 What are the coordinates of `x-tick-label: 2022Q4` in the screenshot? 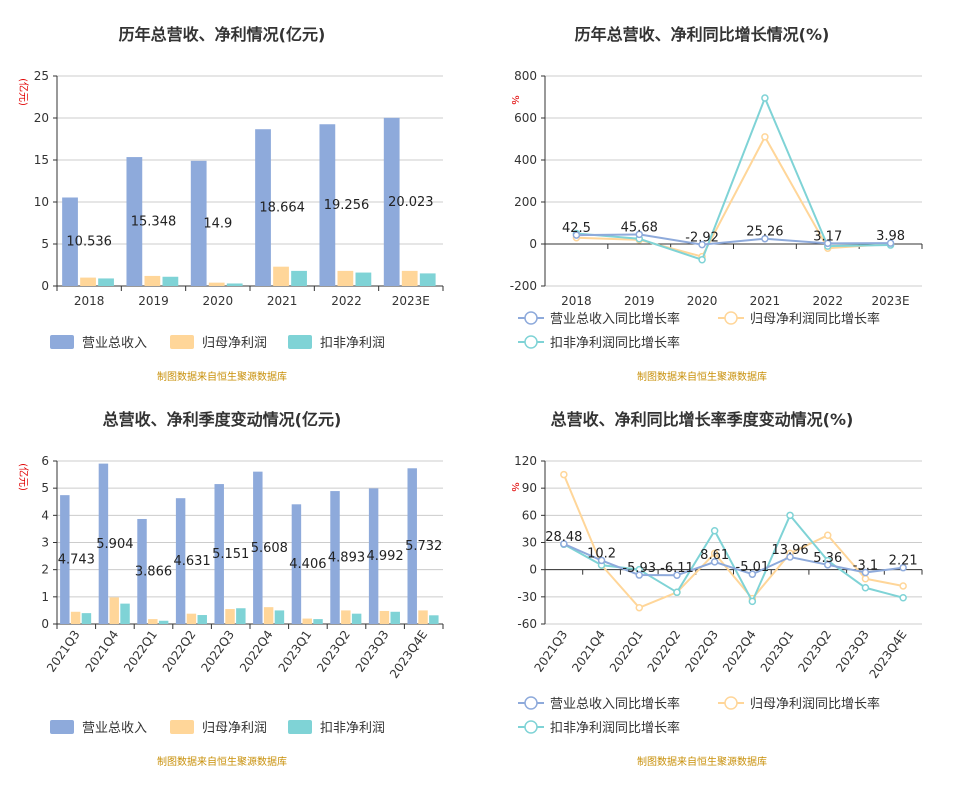 It's located at (739, 651).